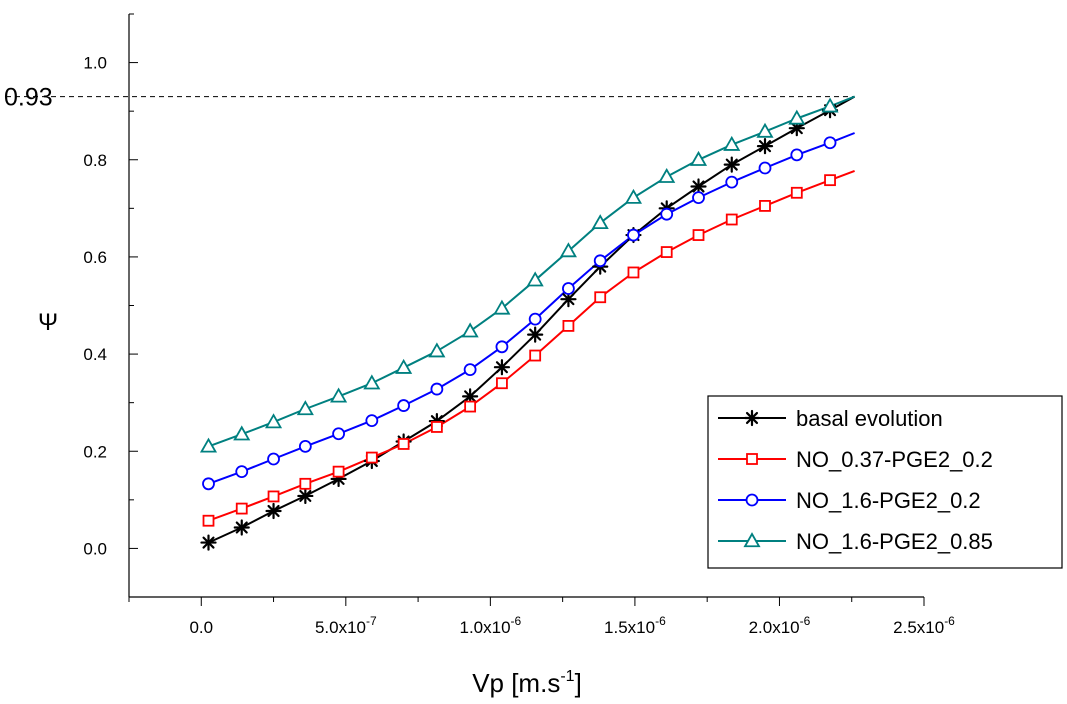 This screenshot has height=704, width=1067. Describe the element at coordinates (894, 459) in the screenshot. I see `legend-label-2: NO_0.37-PGE2_0.2` at that location.